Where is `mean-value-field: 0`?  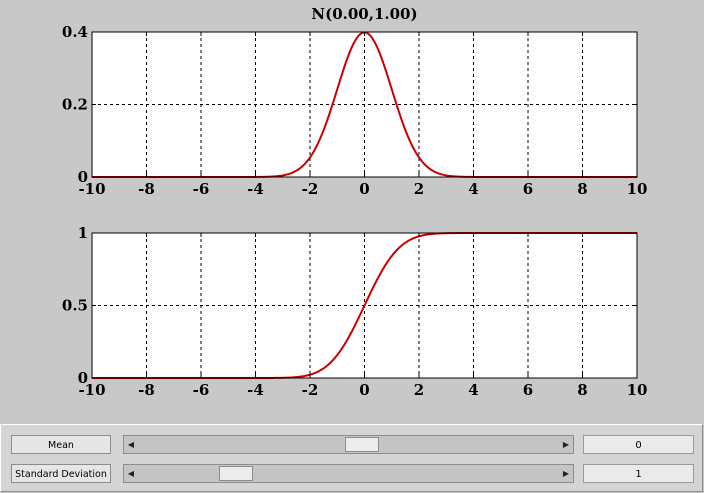 mean-value-field: 0 is located at coordinates (638, 444).